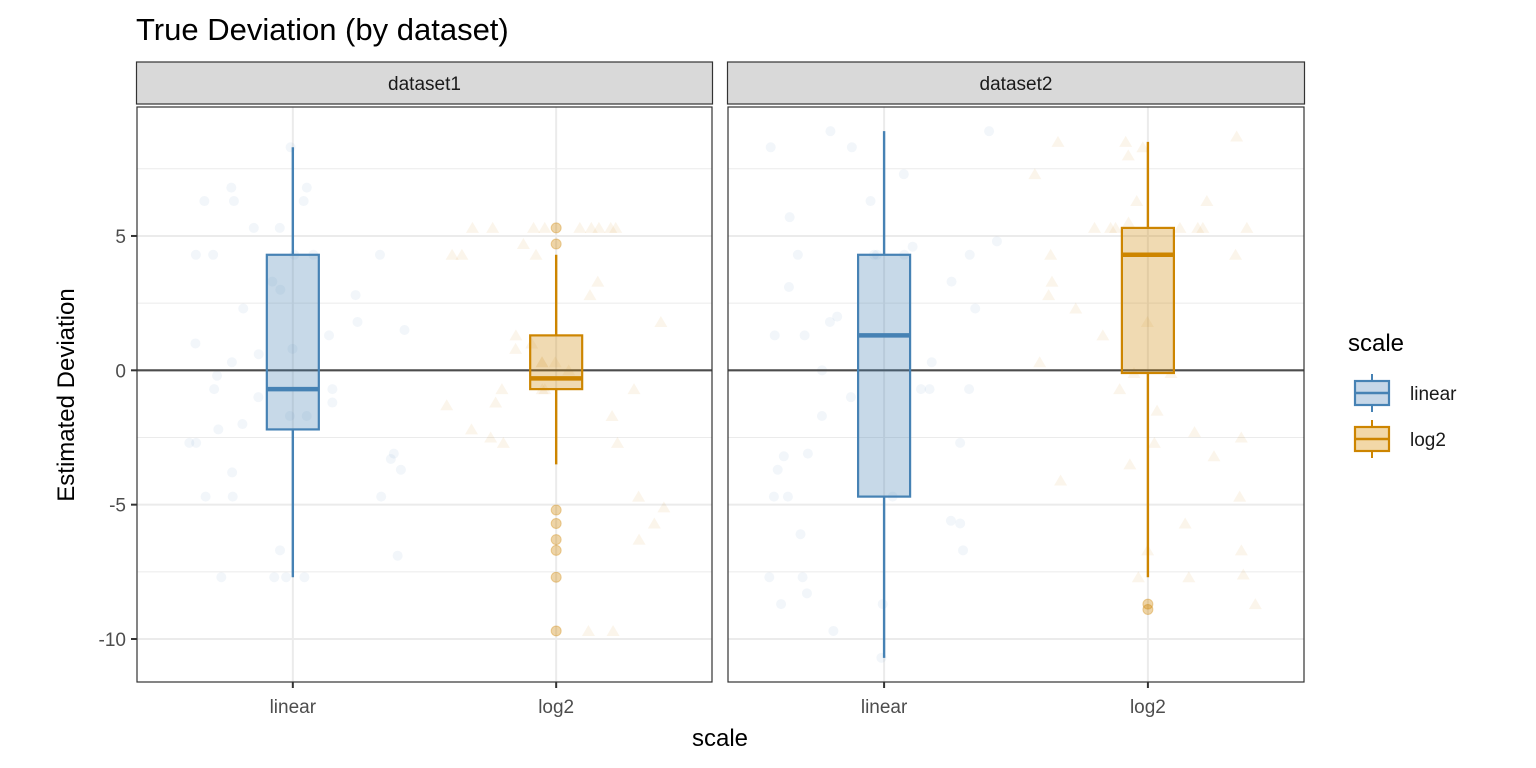  I want to click on boxplot-dataset1-log2, so click(556, 429).